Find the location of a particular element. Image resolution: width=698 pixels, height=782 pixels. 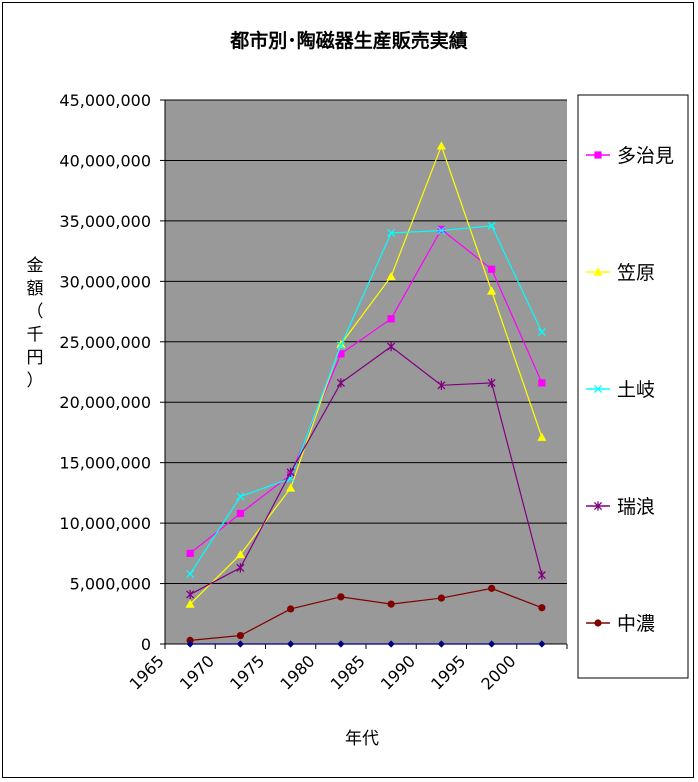

legend-label: 笠原 is located at coordinates (636, 273).